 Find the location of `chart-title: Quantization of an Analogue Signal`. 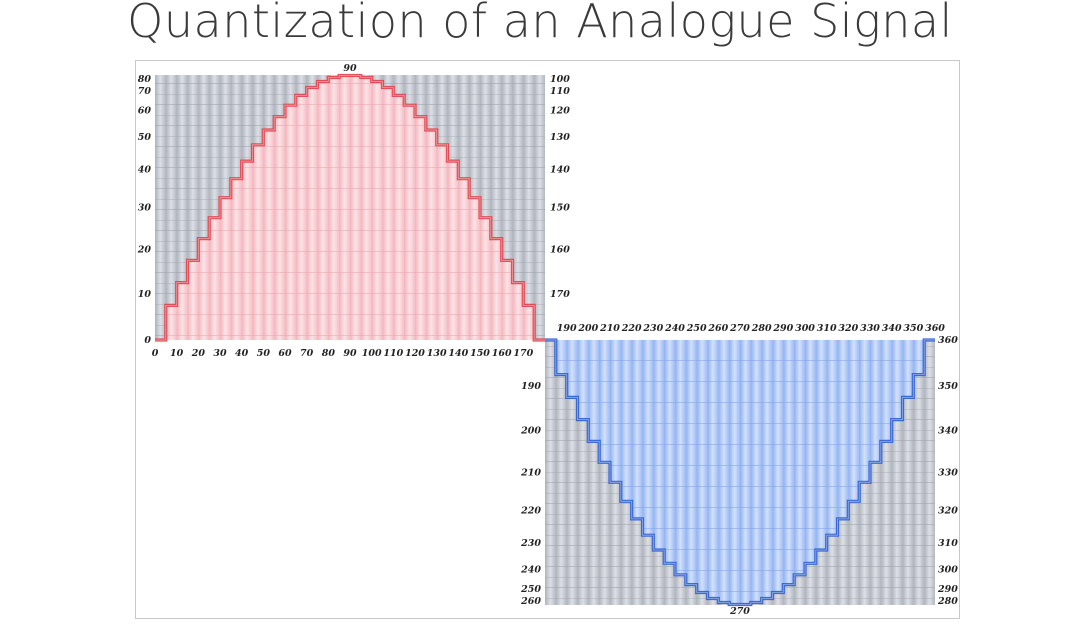

chart-title: Quantization of an Analogue Signal is located at coordinates (540, 24).